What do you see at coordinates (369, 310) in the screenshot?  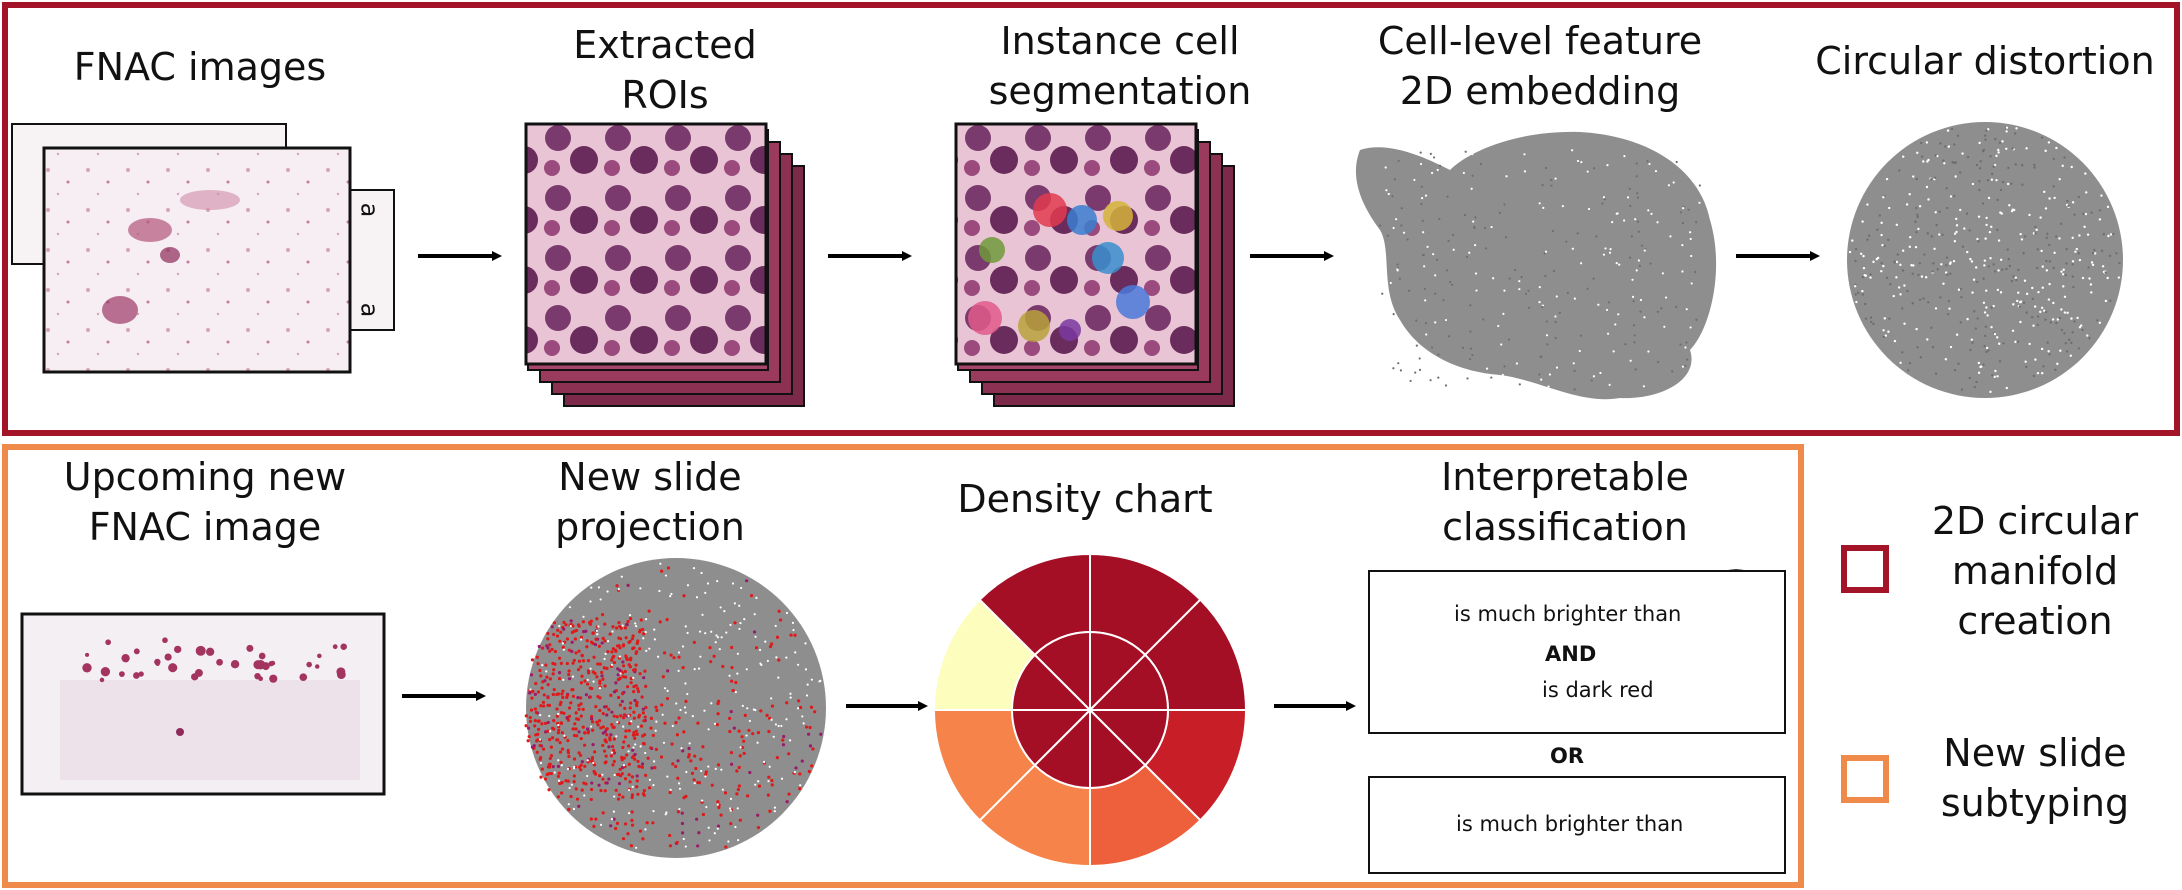 I see `slide-label-a-bottom: a` at bounding box center [369, 310].